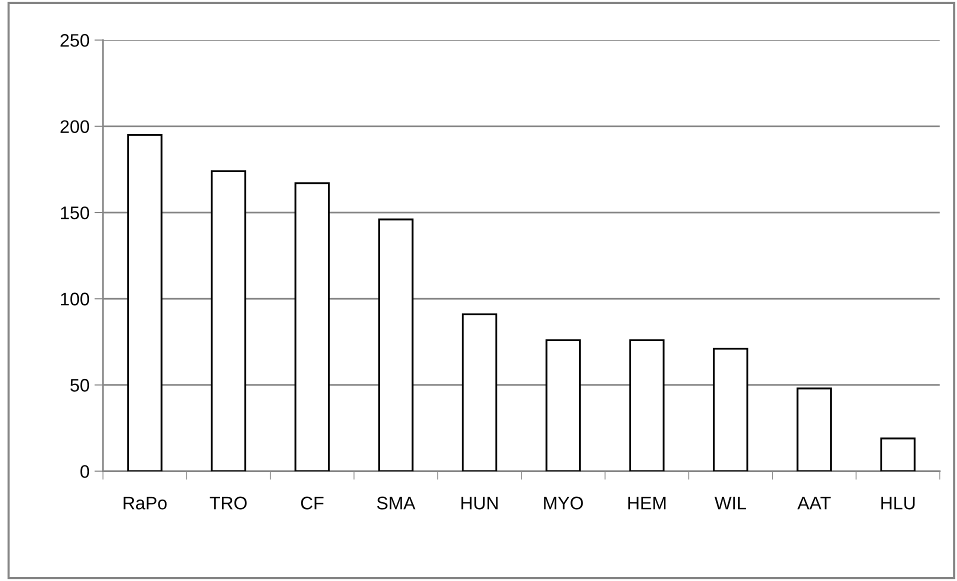 This screenshot has width=957, height=581. Describe the element at coordinates (730, 503) in the screenshot. I see `x-tick-label: WIL` at that location.